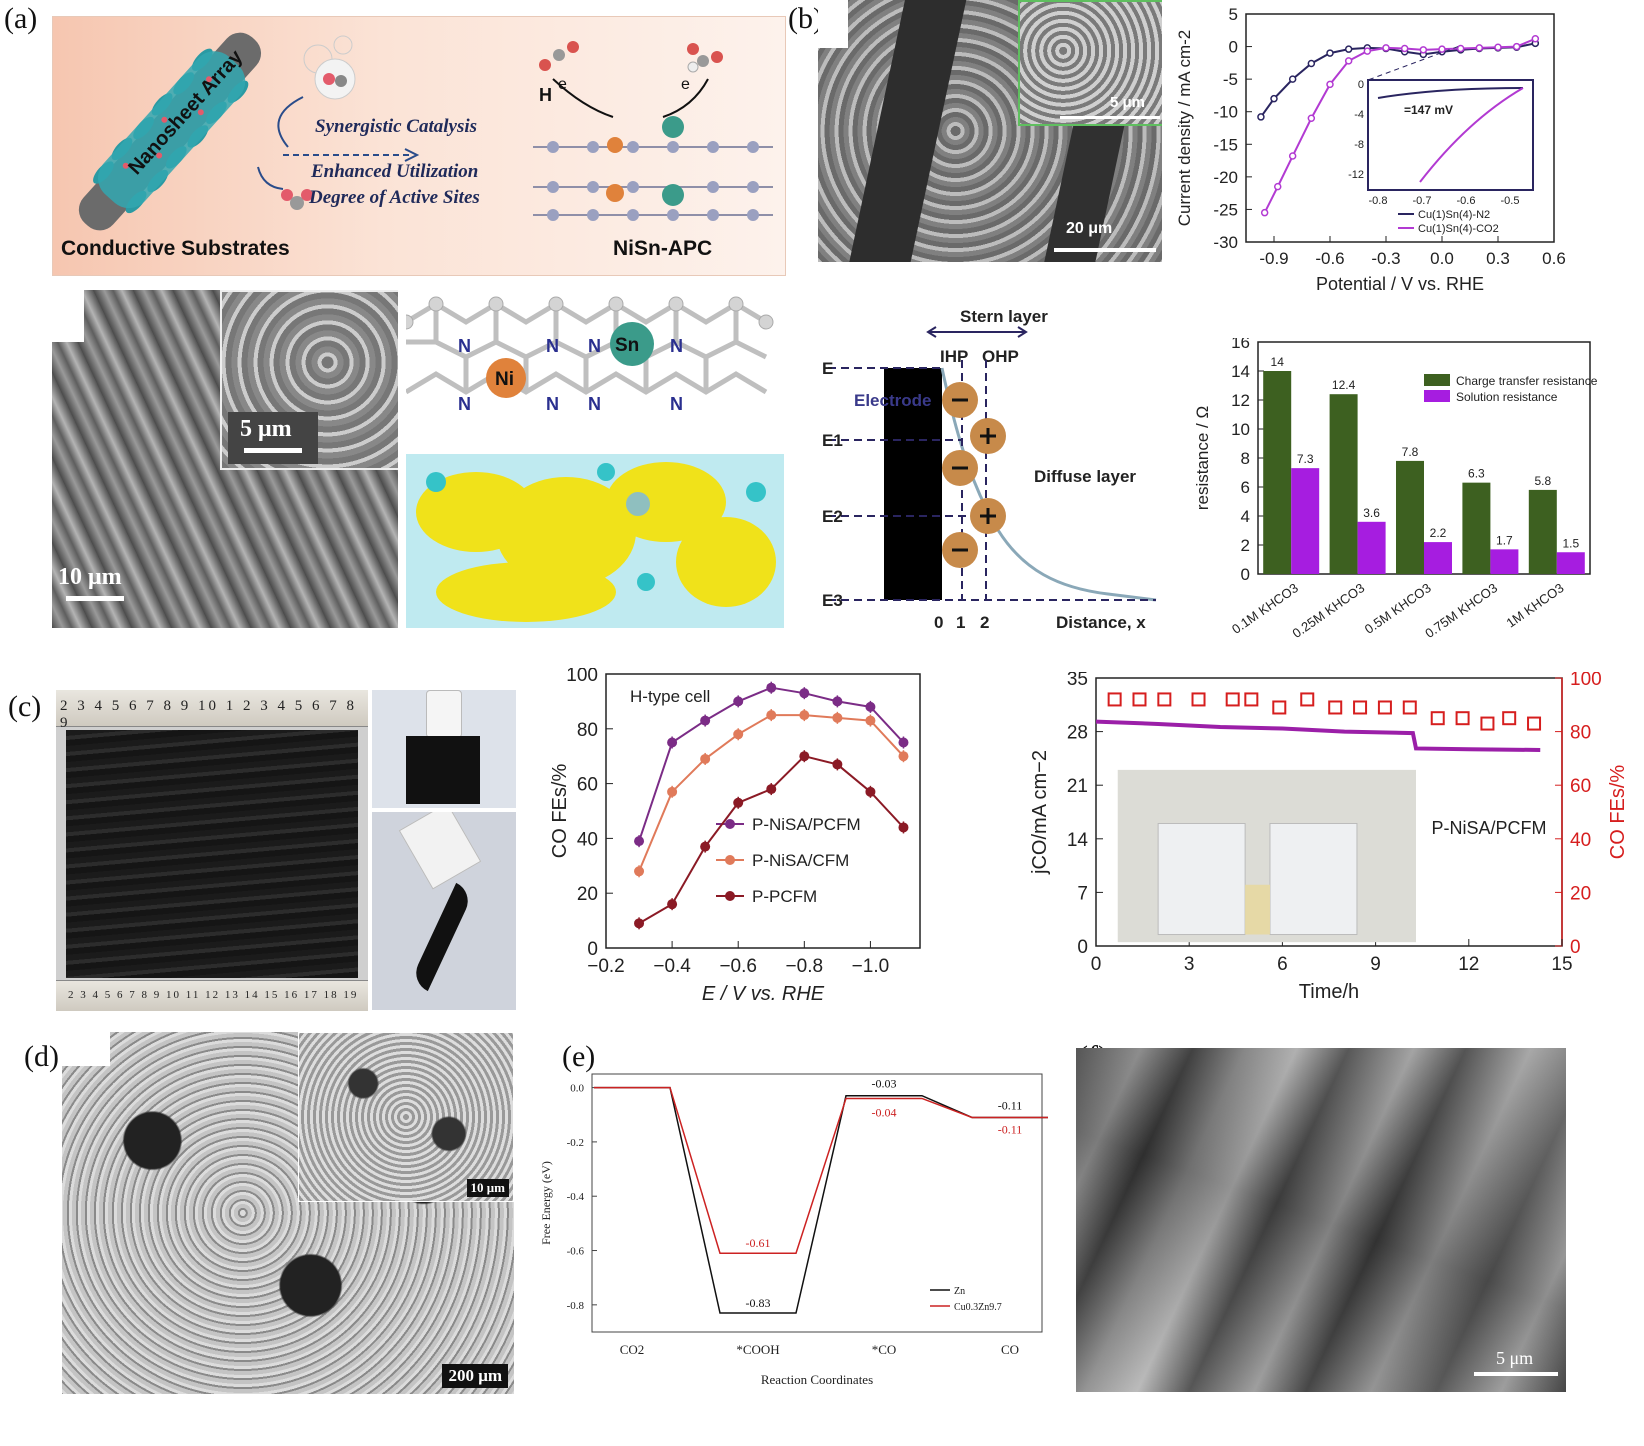 The width and height of the screenshot is (1644, 1446). I want to click on panel-label-a: (a), so click(20, 19).